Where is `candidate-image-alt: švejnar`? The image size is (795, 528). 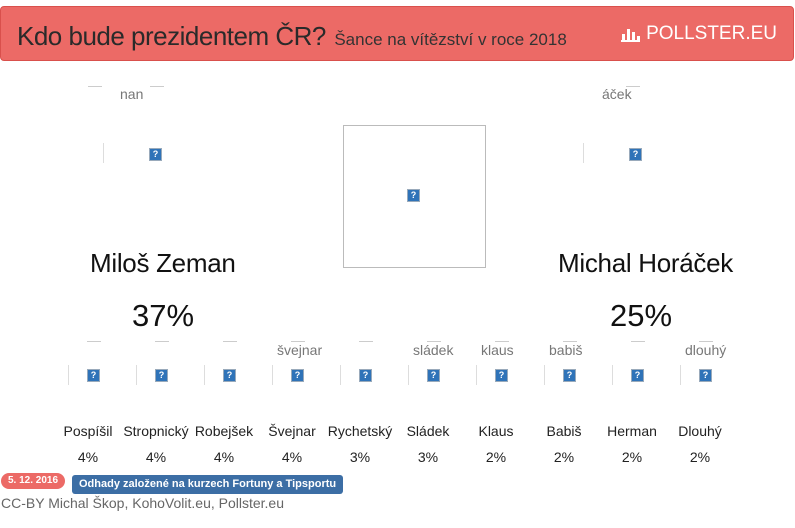 candidate-image-alt: švejnar is located at coordinates (300, 350).